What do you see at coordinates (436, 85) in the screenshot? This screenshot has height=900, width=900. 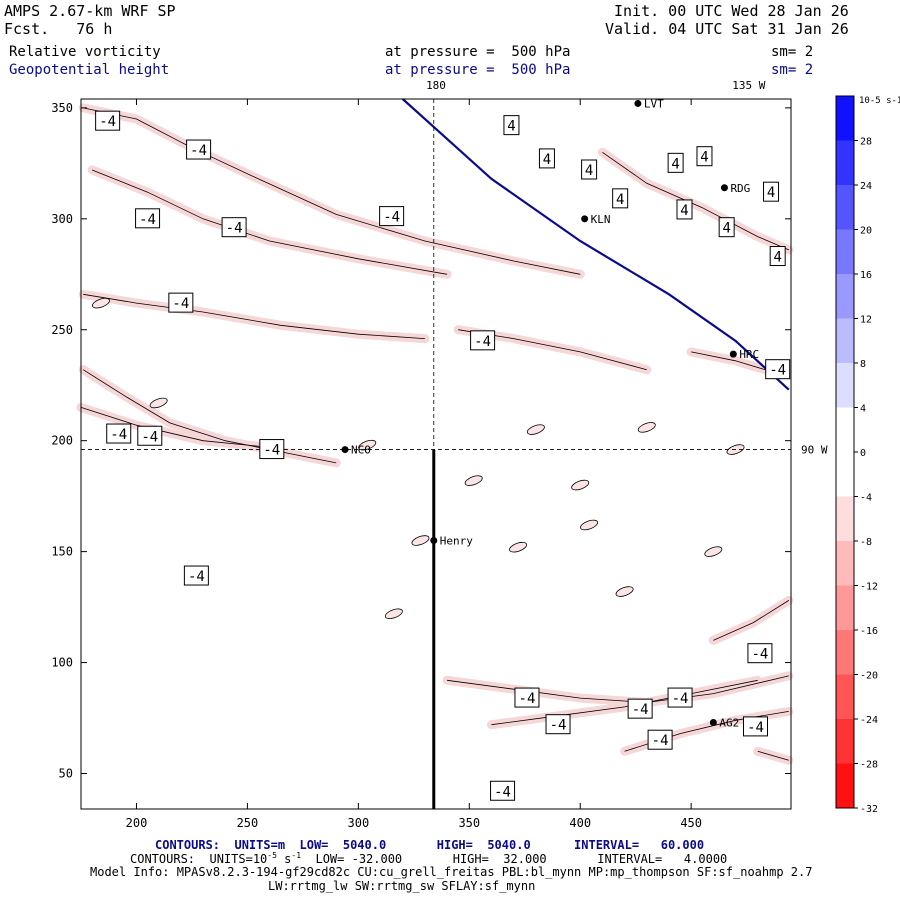 I see `lon-label: 180` at bounding box center [436, 85].